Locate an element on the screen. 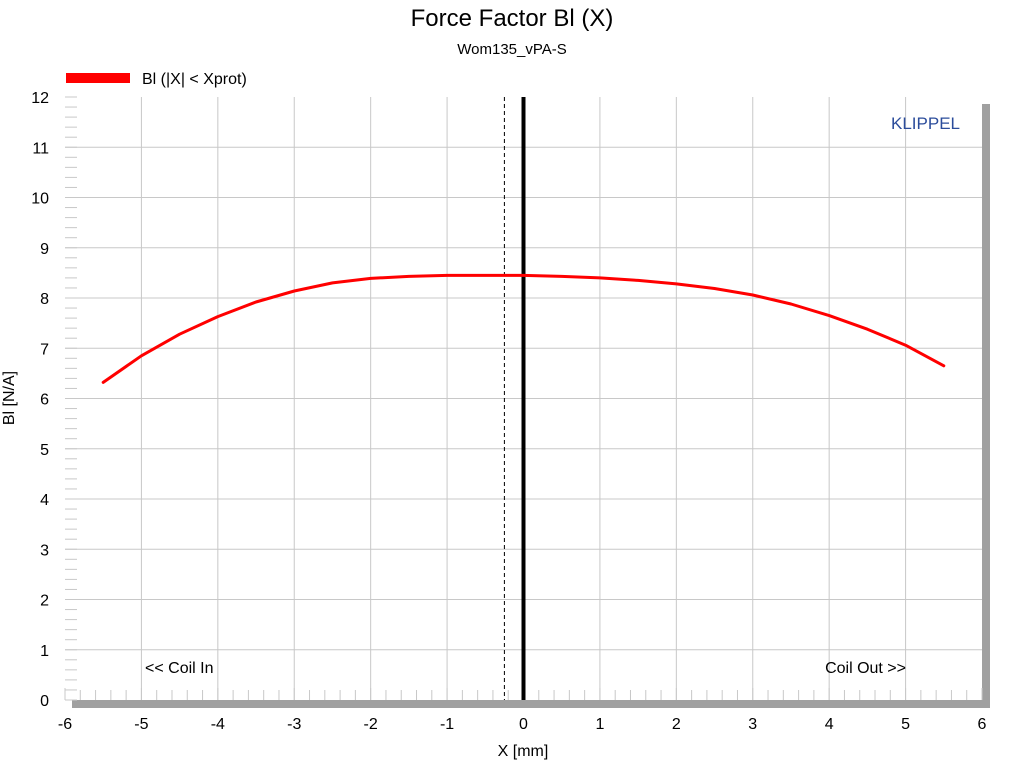 Image resolution: width=1024 pixels, height=768 pixels. x-tick-label: -5 is located at coordinates (141, 724).